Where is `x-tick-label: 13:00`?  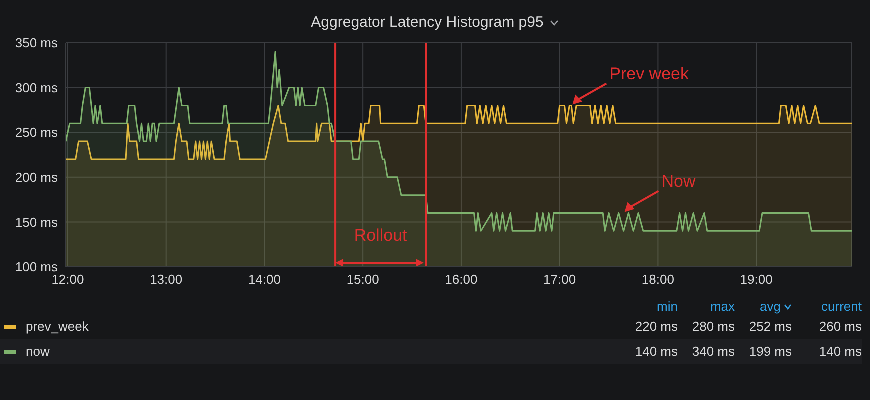
x-tick-label: 13:00 is located at coordinates (166, 280).